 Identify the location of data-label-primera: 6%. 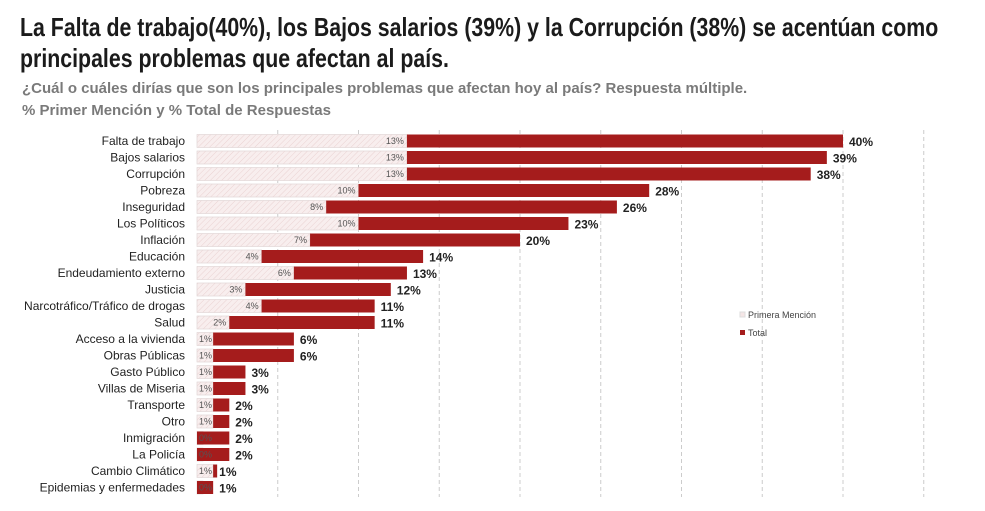
(284, 273).